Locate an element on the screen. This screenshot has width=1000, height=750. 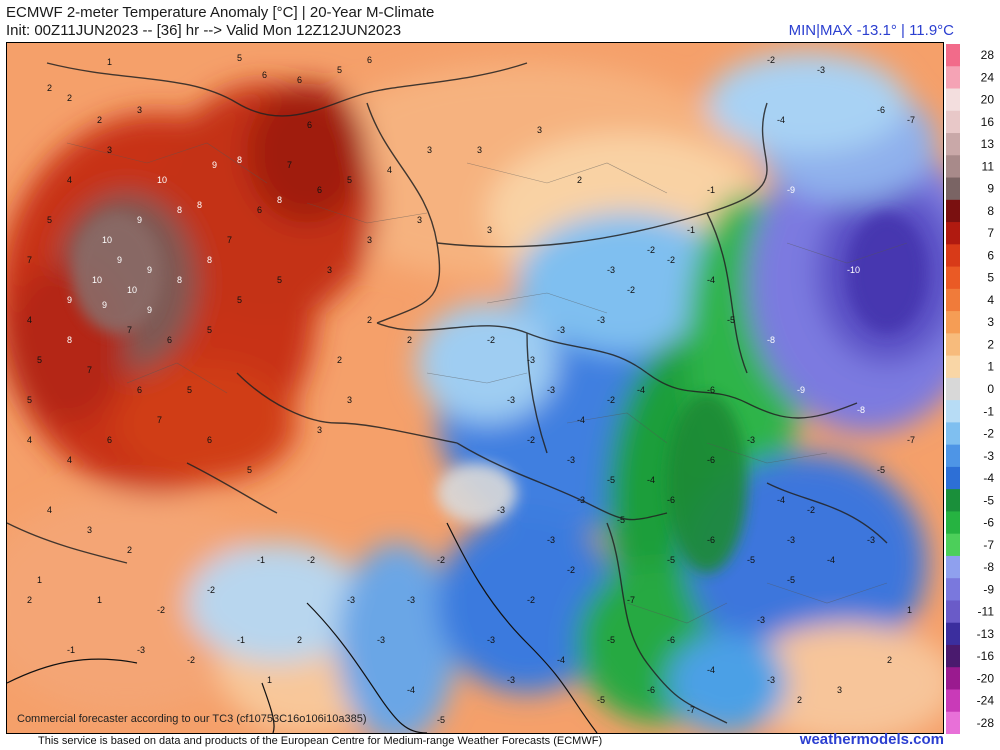
brand-link: weathermodels.com is located at coordinates (871, 739).